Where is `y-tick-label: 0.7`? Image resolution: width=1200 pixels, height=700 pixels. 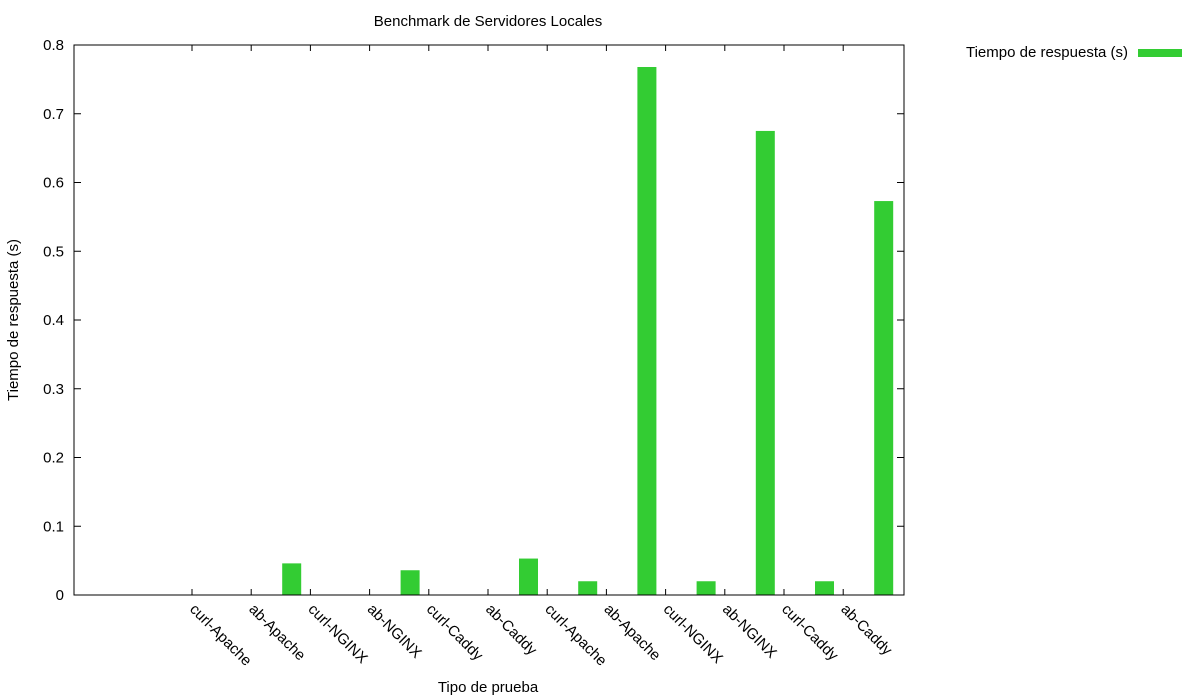
y-tick-label: 0.7 is located at coordinates (53, 114).